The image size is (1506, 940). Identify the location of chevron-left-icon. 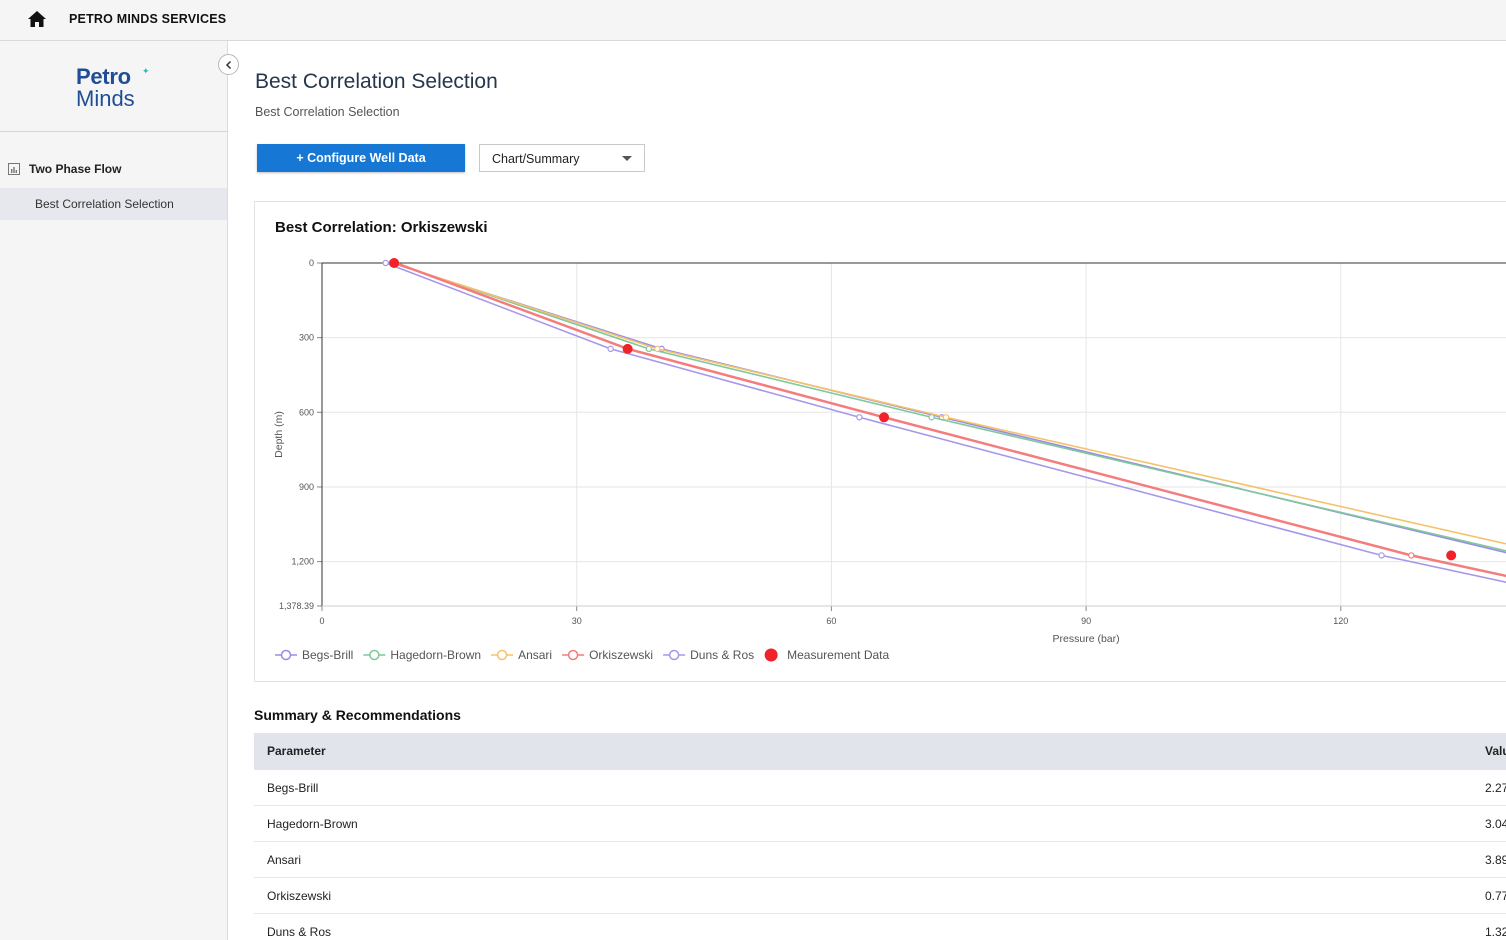
(228, 64).